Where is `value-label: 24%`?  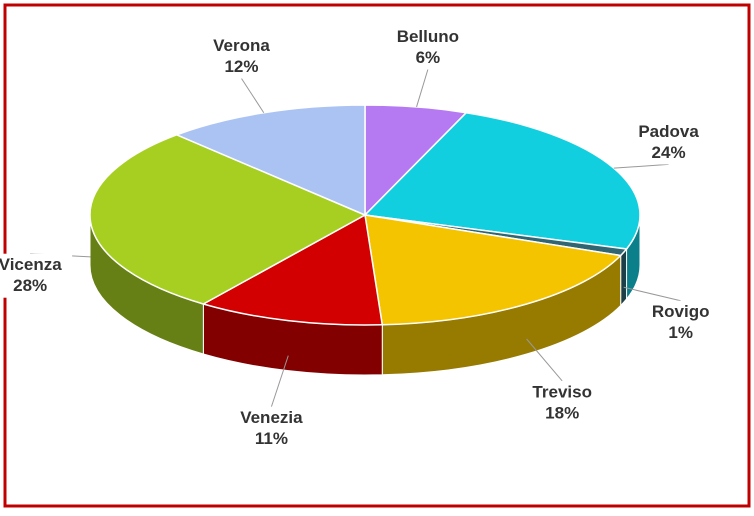 value-label: 24% is located at coordinates (669, 152).